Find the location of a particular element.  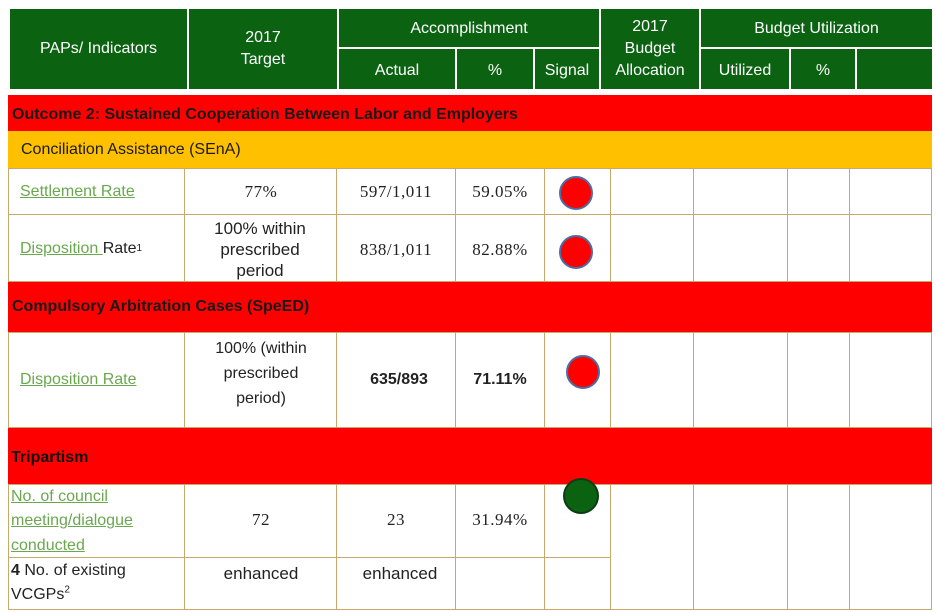

header-pct: % is located at coordinates (495, 70).